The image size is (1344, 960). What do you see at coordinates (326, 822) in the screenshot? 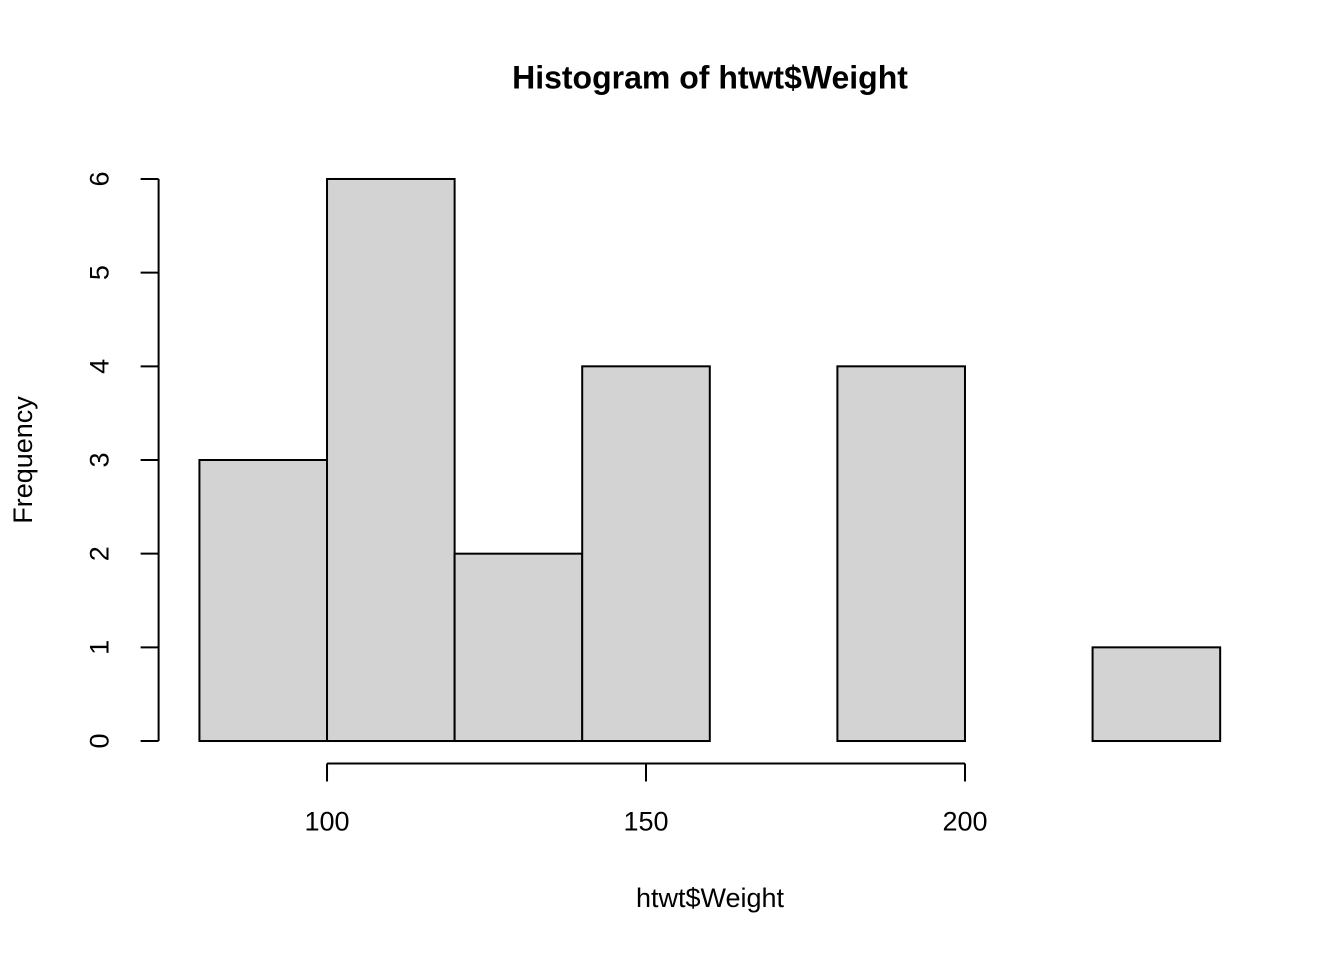
I see `x-tick-label: 100` at bounding box center [326, 822].